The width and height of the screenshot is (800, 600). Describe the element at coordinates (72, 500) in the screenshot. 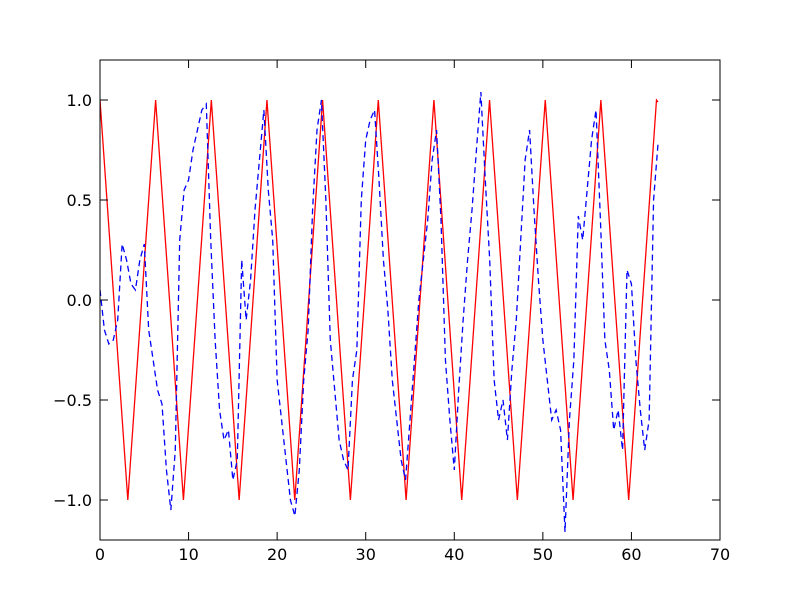

I see `y-tick-label: −1.0` at that location.